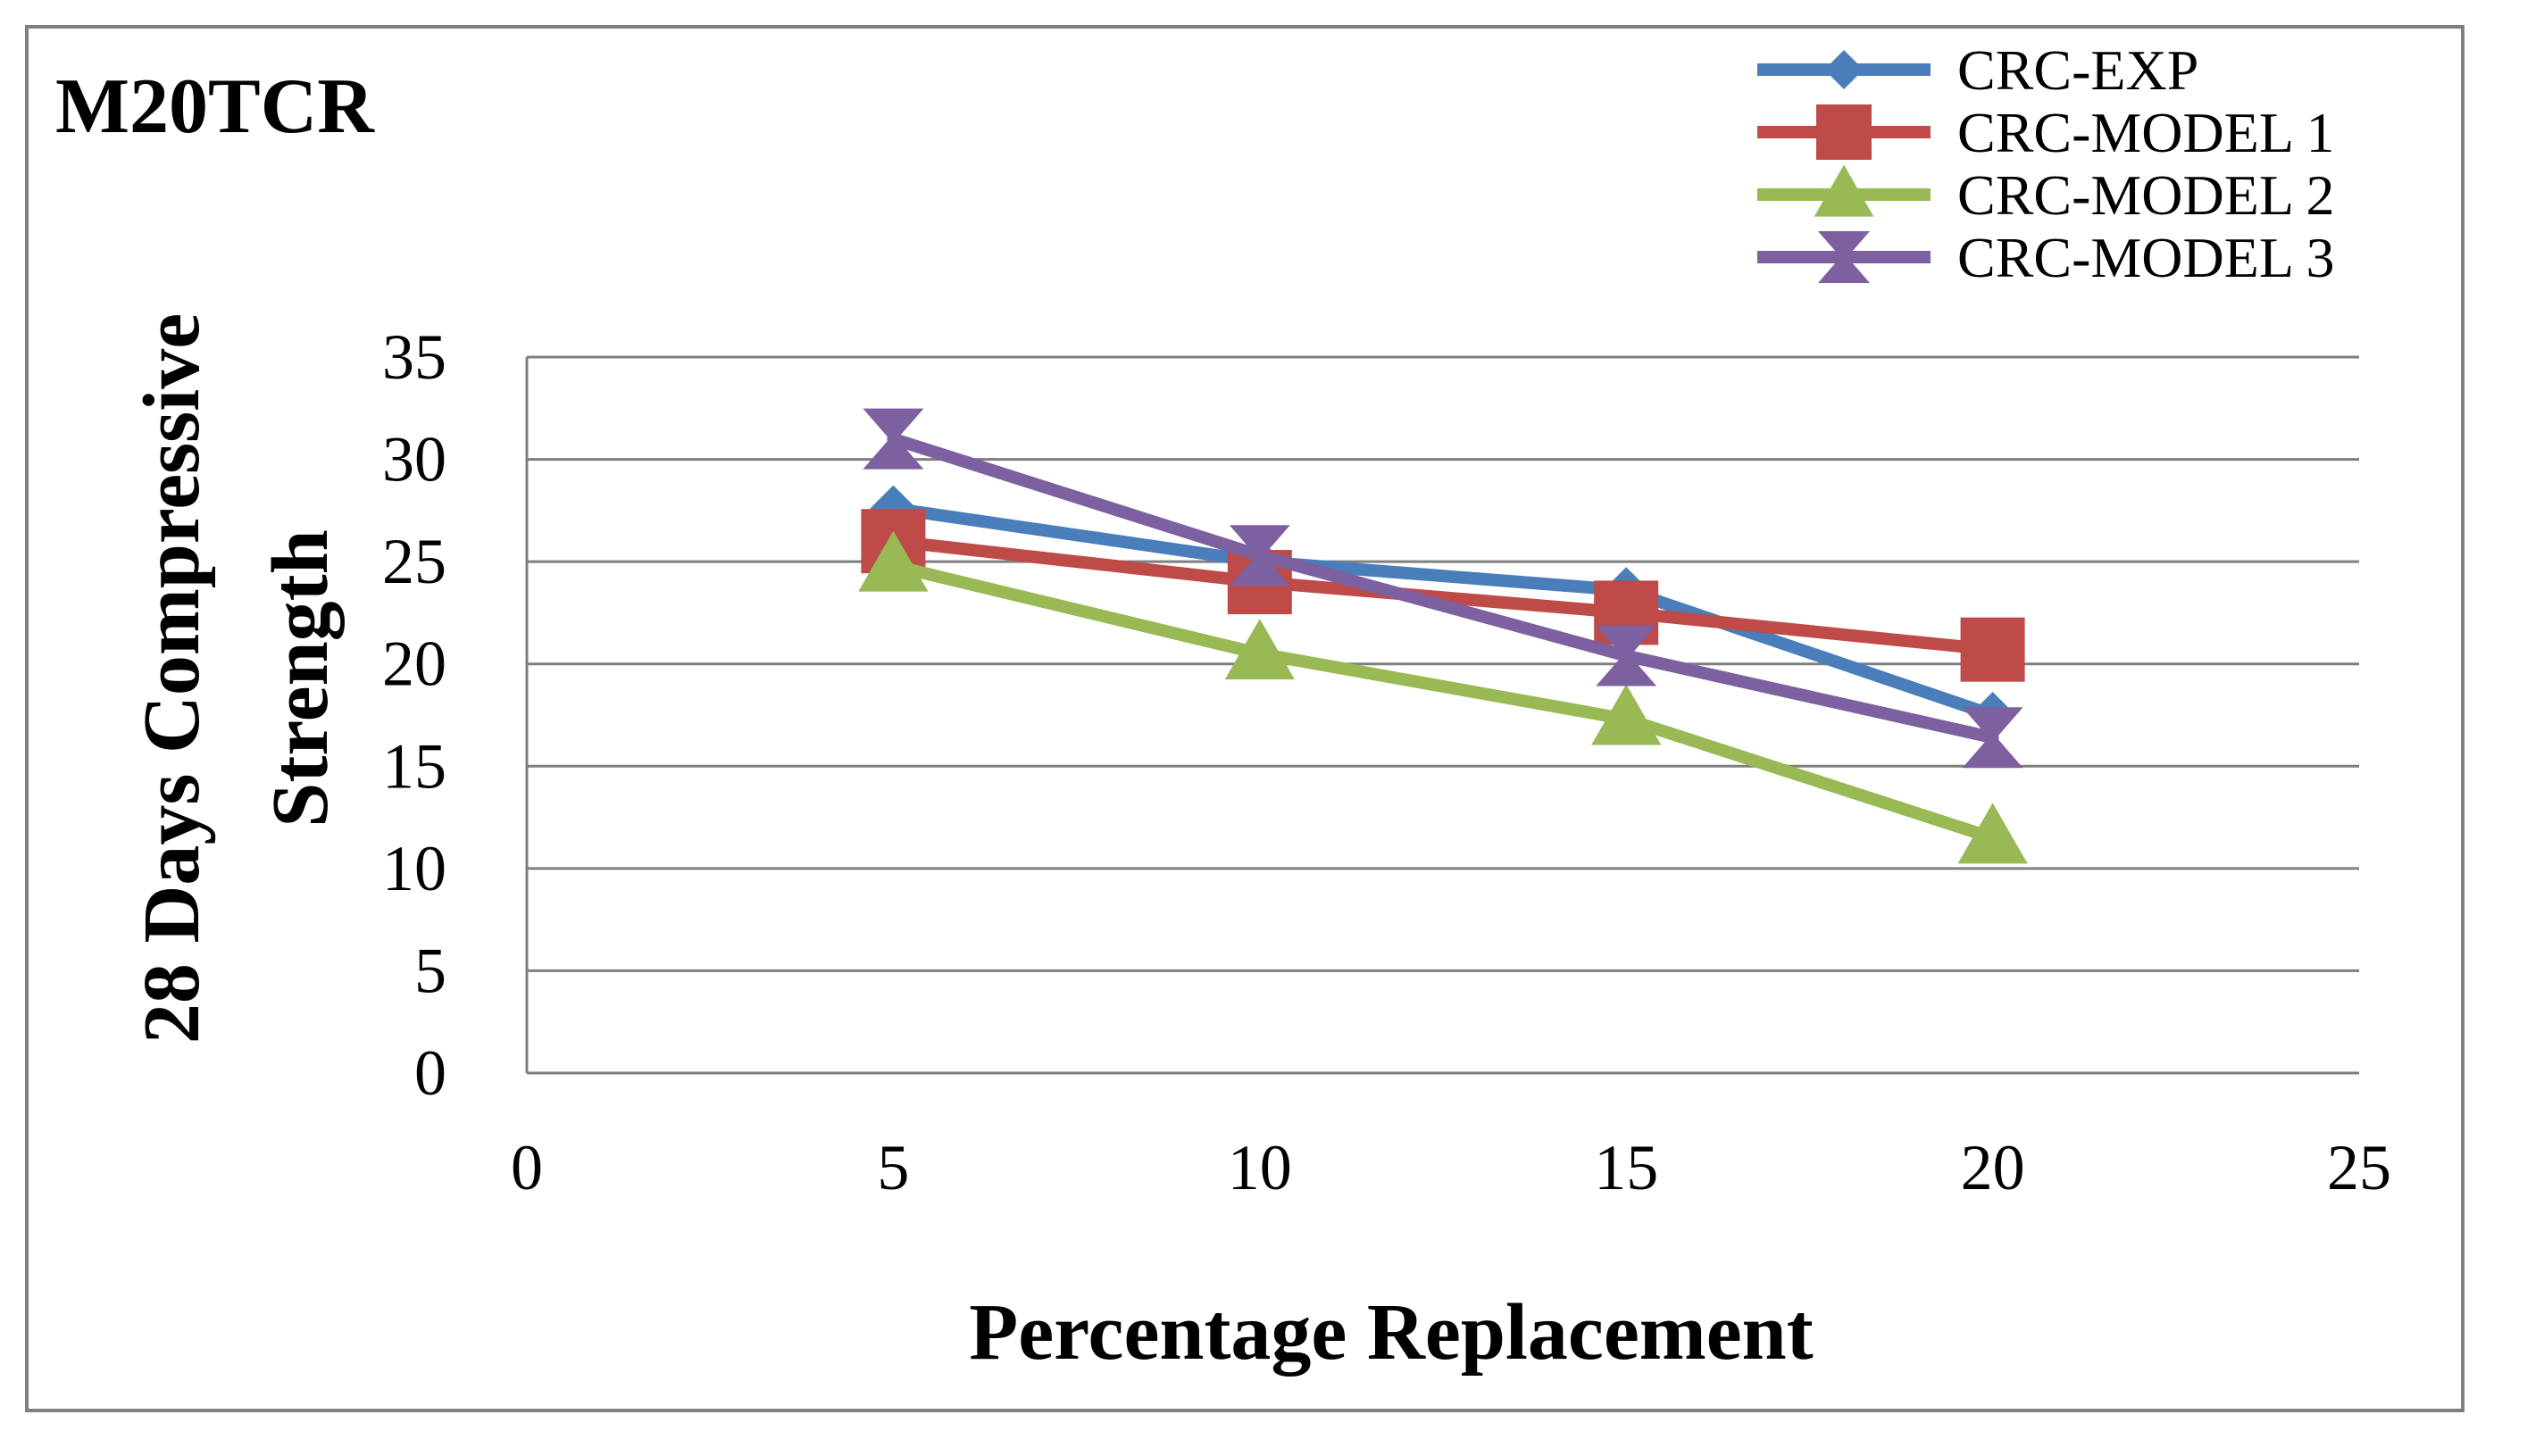 This screenshot has width=2527, height=1456. Describe the element at coordinates (1844, 268) in the screenshot. I see `legend-marker-crc-model-3-lower` at that location.